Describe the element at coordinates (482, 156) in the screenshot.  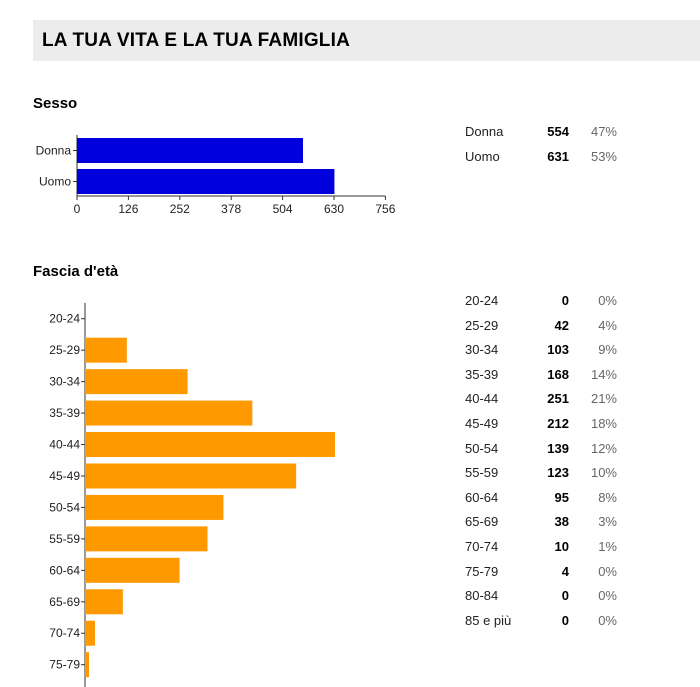
I see `row-label: Uomo` at that location.